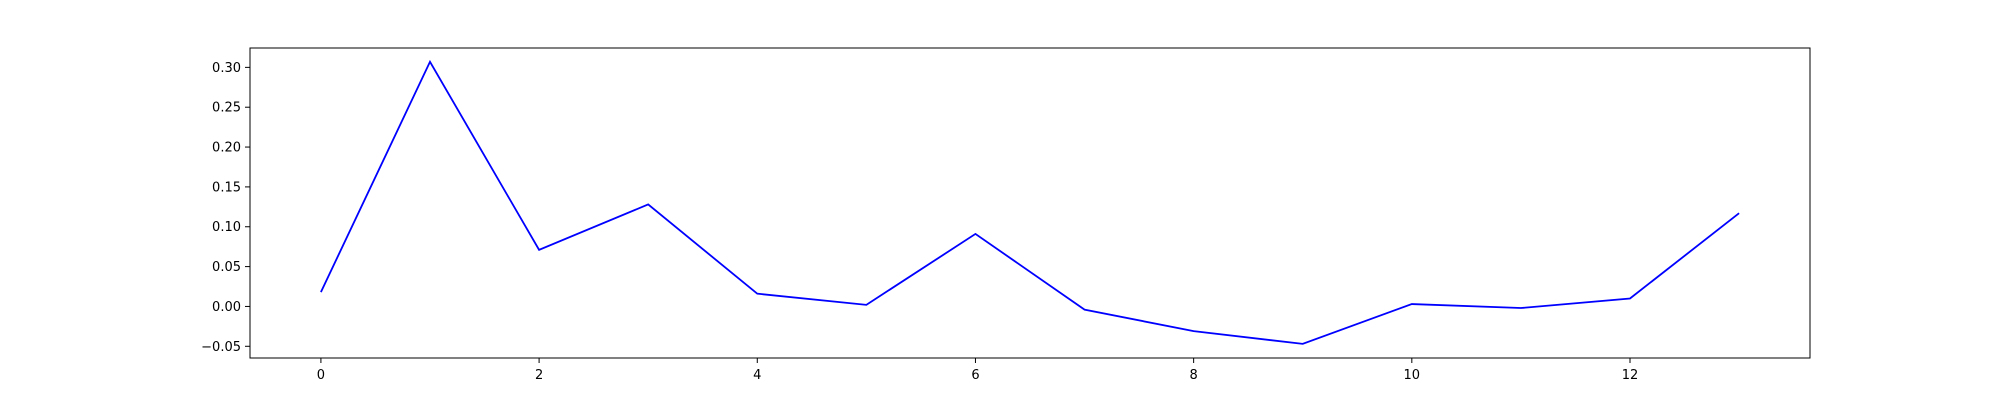  Describe the element at coordinates (1193, 375) in the screenshot. I see `x-tick-label: 8` at that location.